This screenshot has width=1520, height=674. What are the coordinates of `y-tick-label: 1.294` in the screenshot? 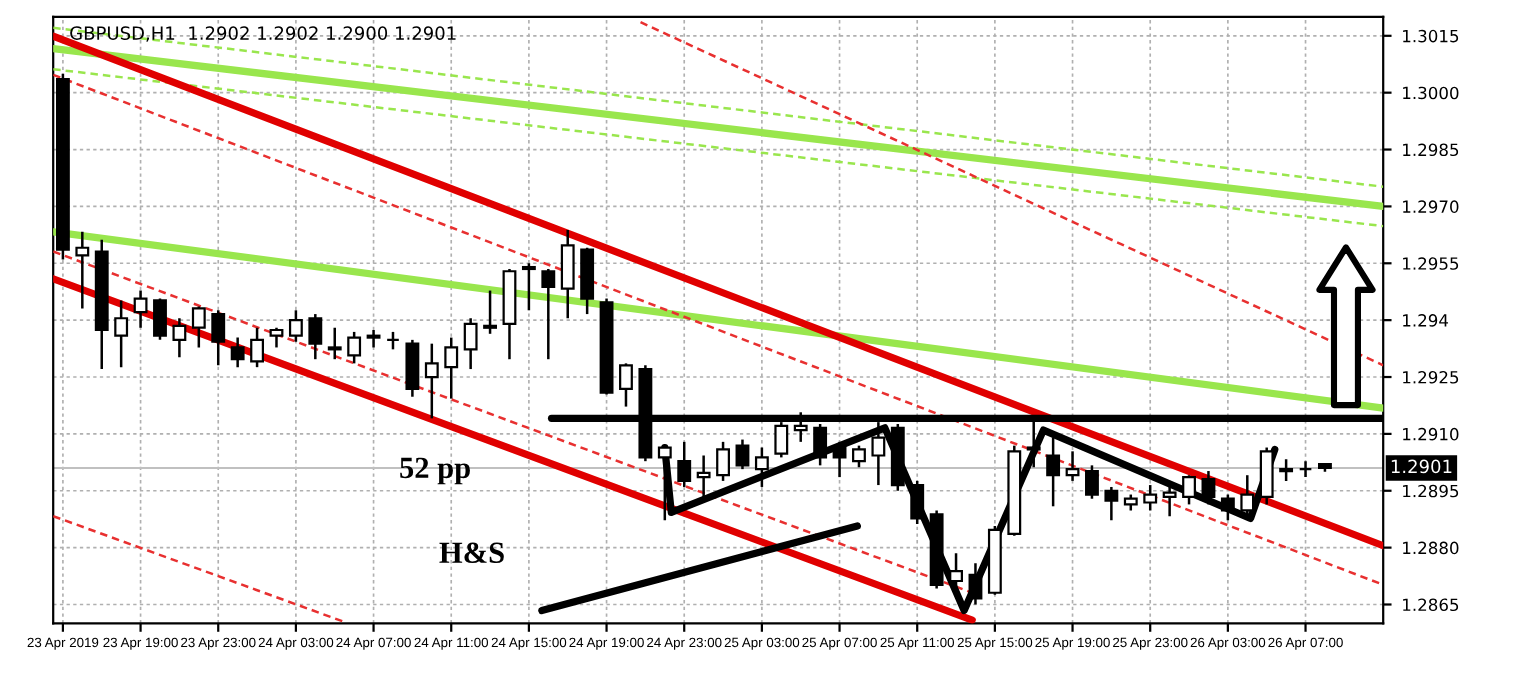 It's located at (1426, 320).